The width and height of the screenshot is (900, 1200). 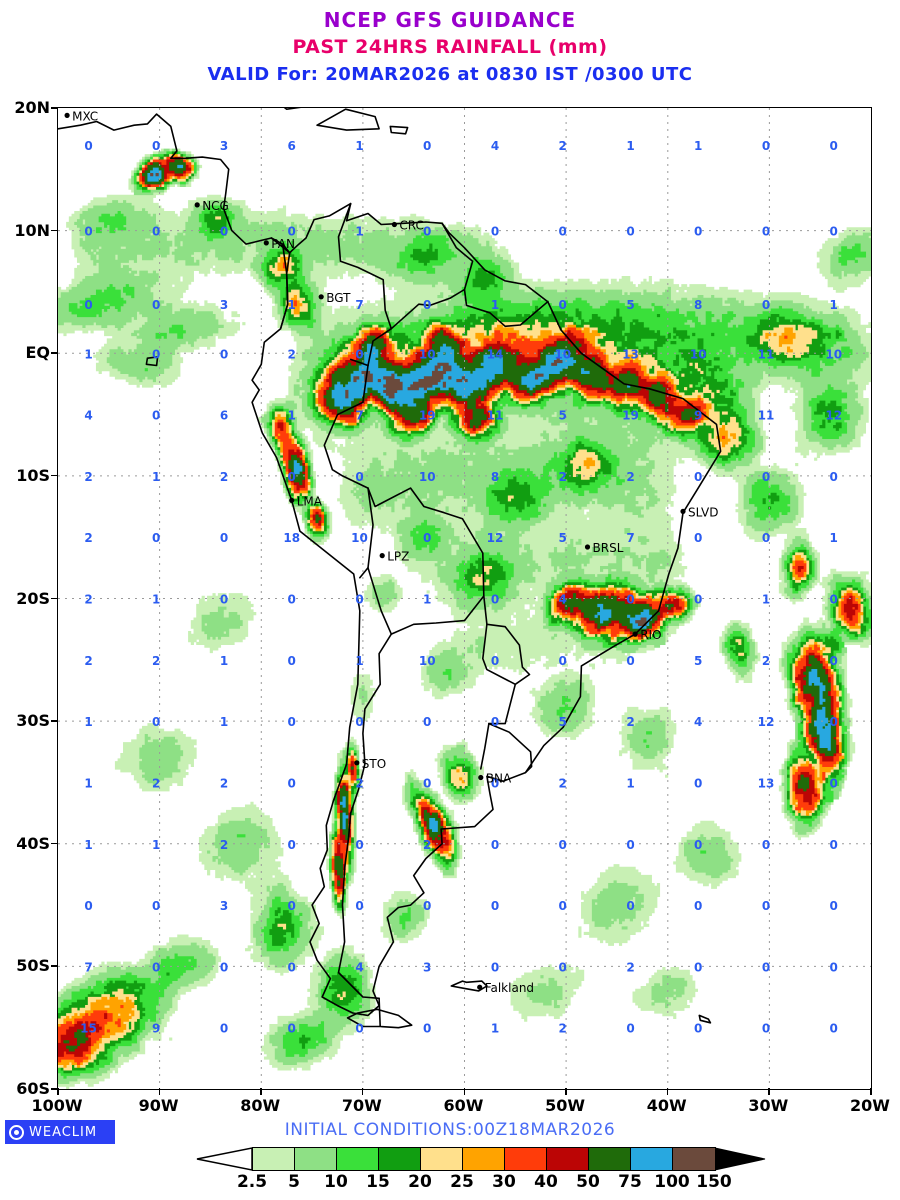 I want to click on colorbar-tick-40: 40, so click(x=546, y=1182).